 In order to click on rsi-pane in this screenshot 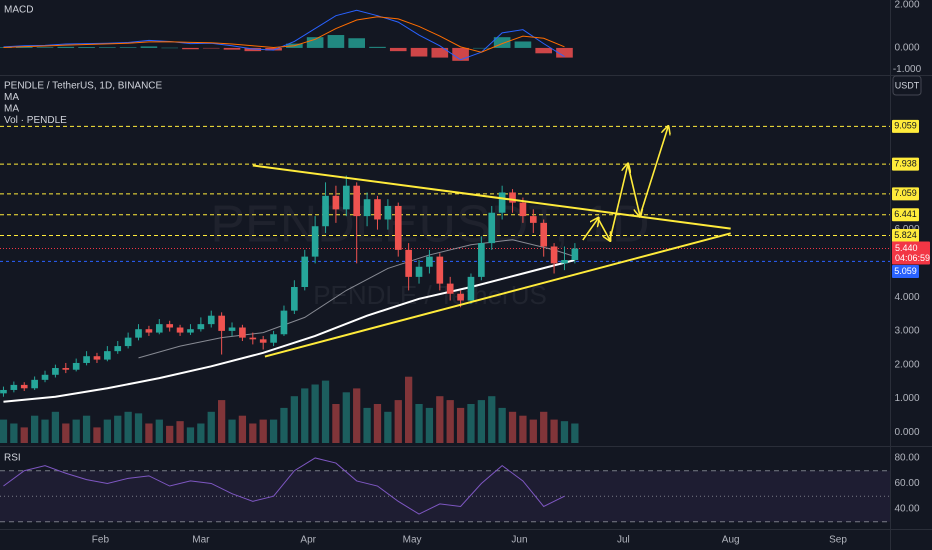, I will do `click(445, 490)`.